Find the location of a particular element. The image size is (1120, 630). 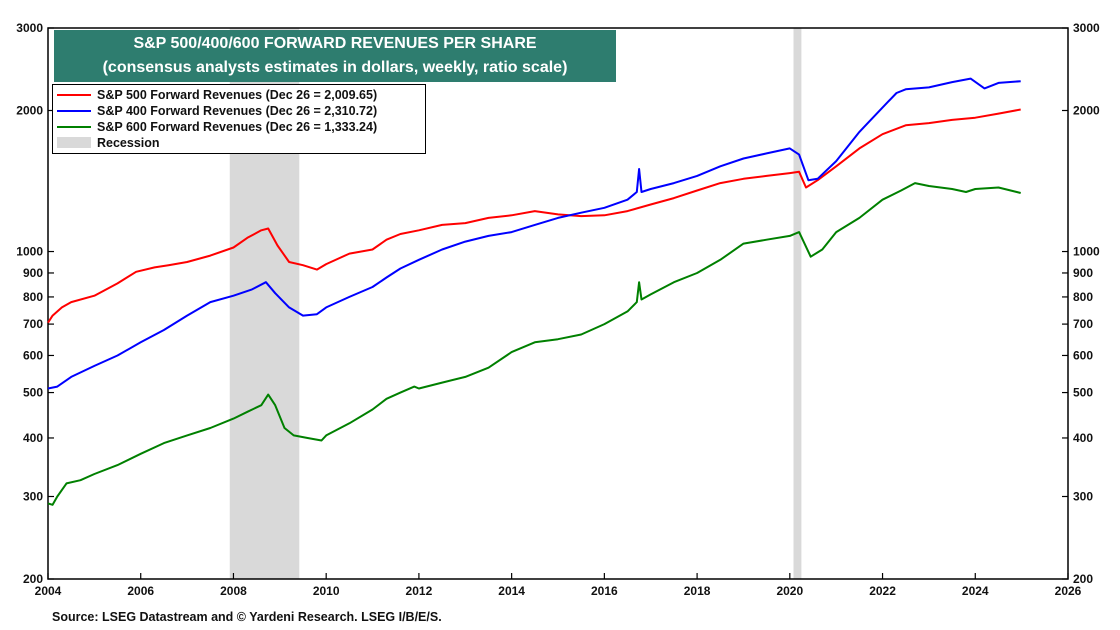

x-label-2022: 2022 is located at coordinates (882, 591).